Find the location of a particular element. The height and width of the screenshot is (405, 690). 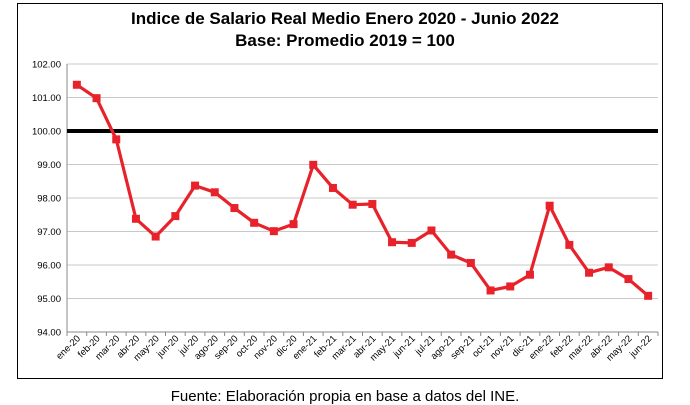

y-tick-label: 101.00 is located at coordinates (46, 98).